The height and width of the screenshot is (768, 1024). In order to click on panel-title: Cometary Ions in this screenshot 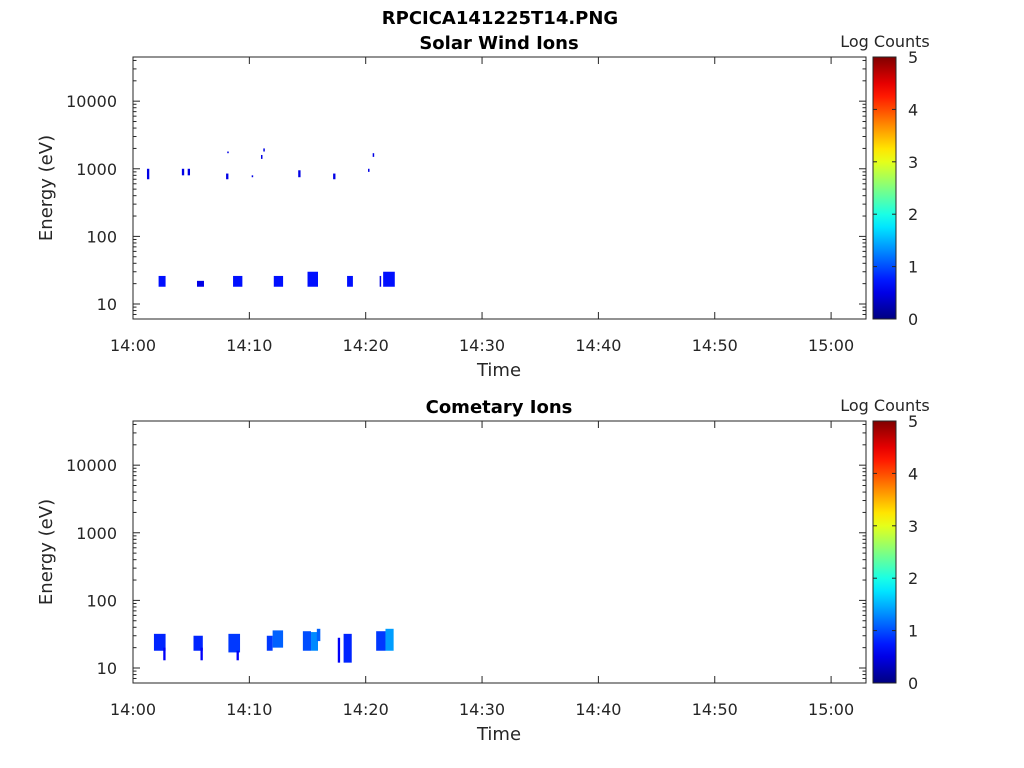, I will do `click(499, 407)`.